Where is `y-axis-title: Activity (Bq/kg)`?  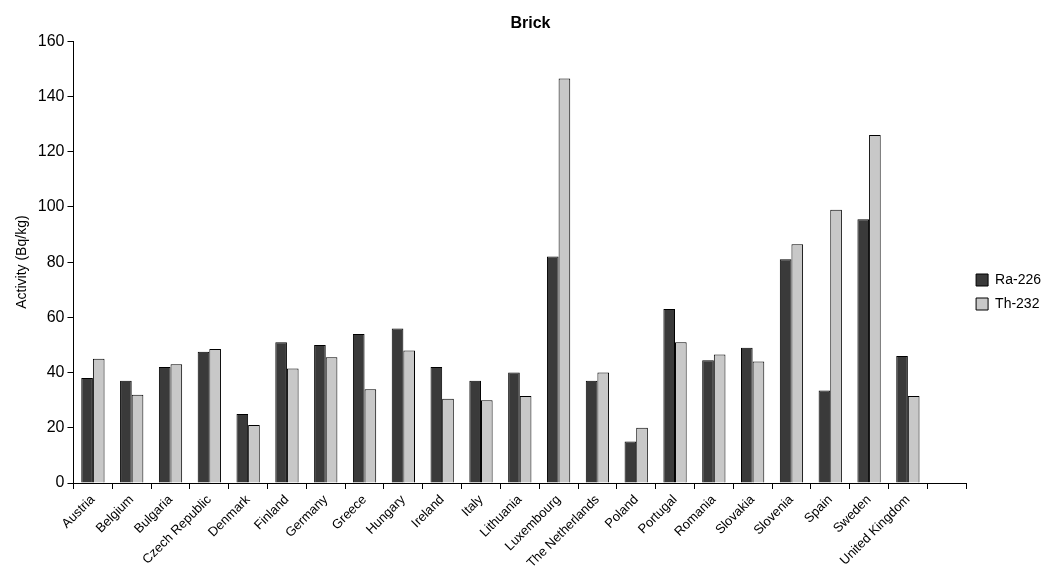
y-axis-title: Activity (Bq/kg) is located at coordinates (21, 262).